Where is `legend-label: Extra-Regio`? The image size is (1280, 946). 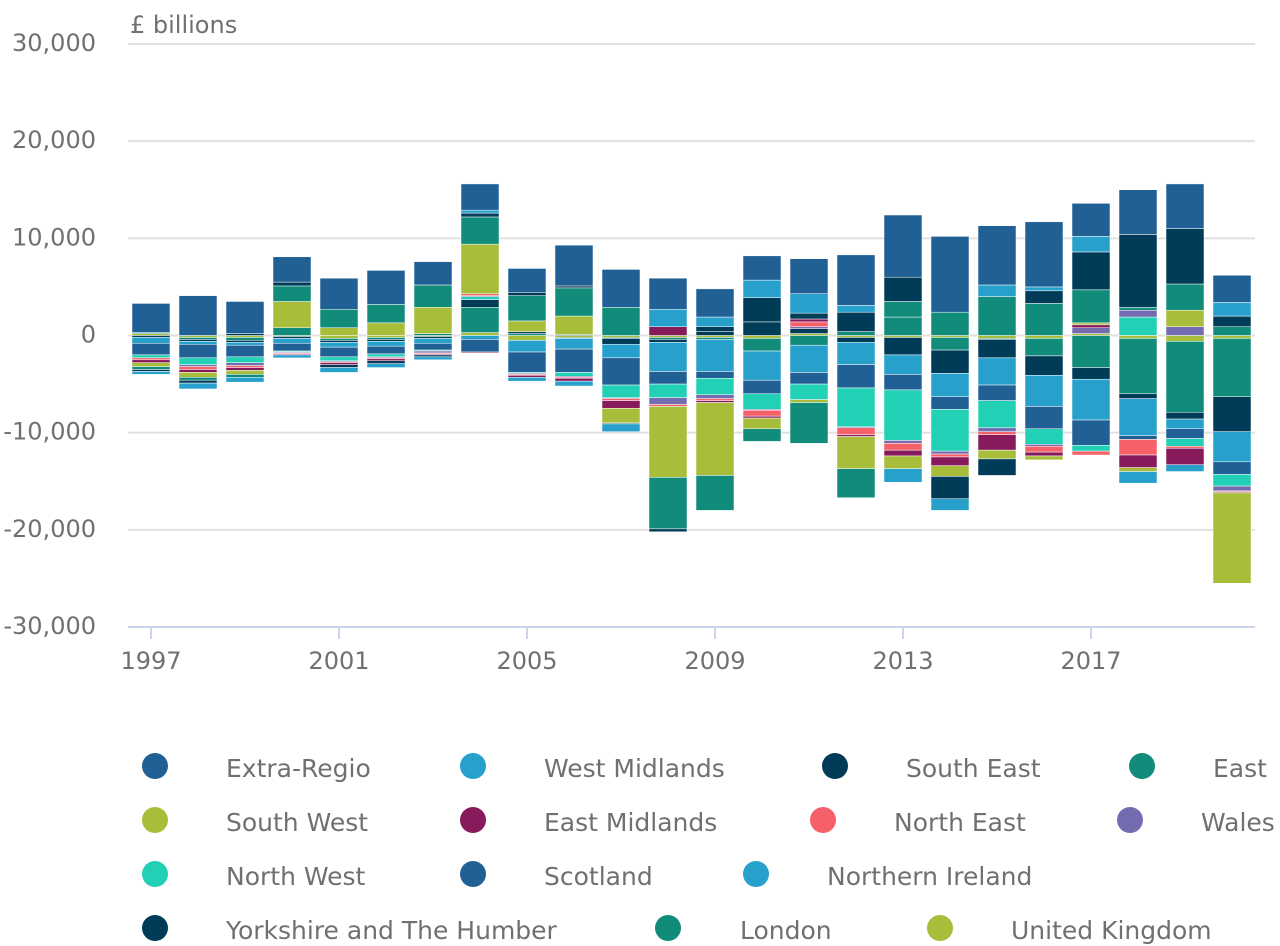
legend-label: Extra-Regio is located at coordinates (298, 768).